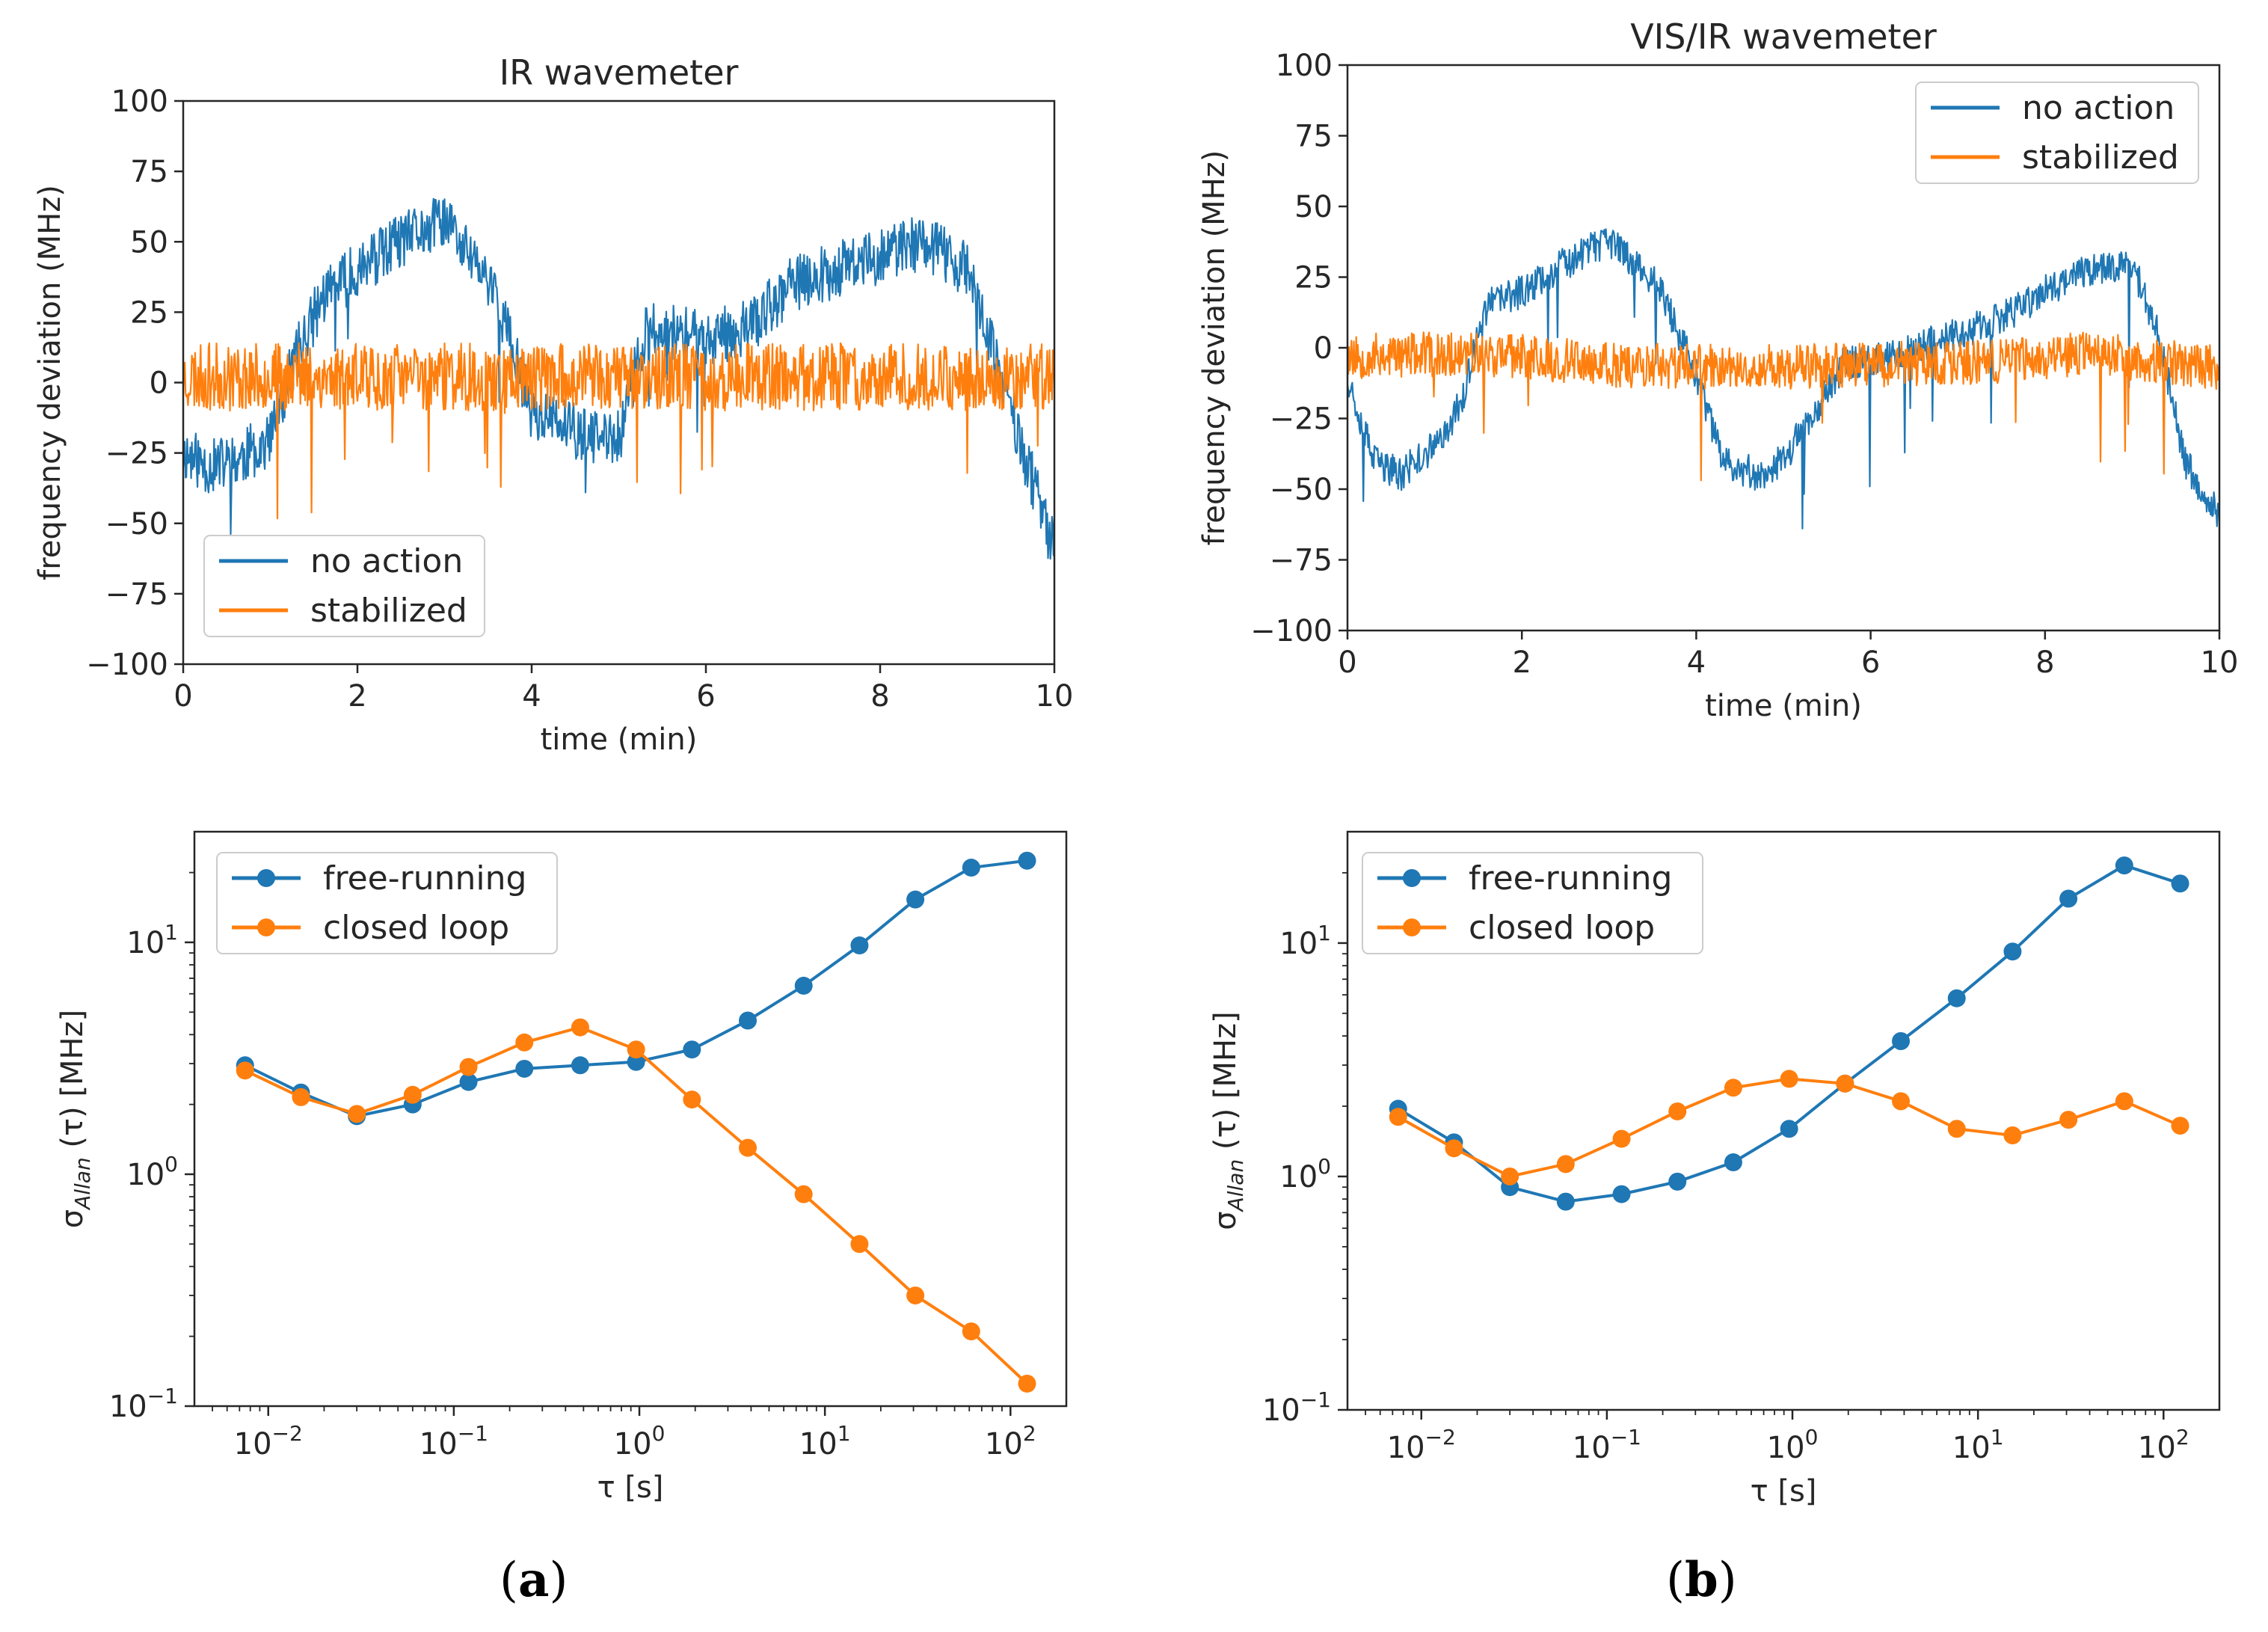 The image size is (2268, 1632). Describe the element at coordinates (268, 1441) in the screenshot. I see `x-tick-label: 10⁻²` at that location.